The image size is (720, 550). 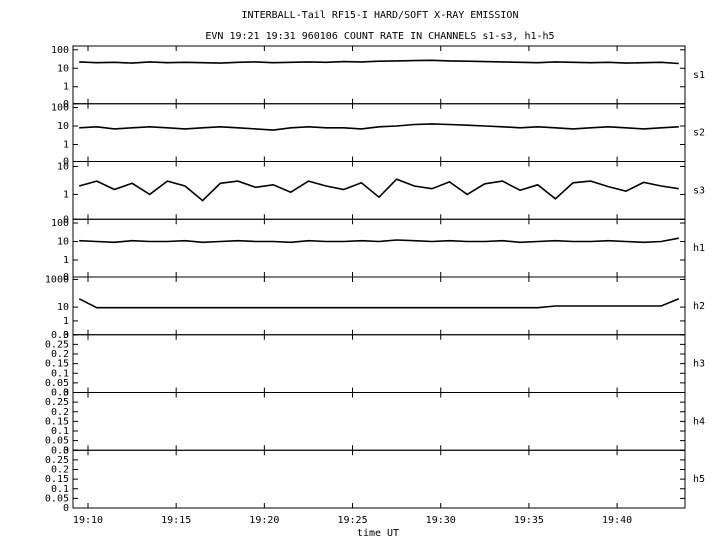 I want to click on y-tick-label: 1000, so click(x=57, y=279).